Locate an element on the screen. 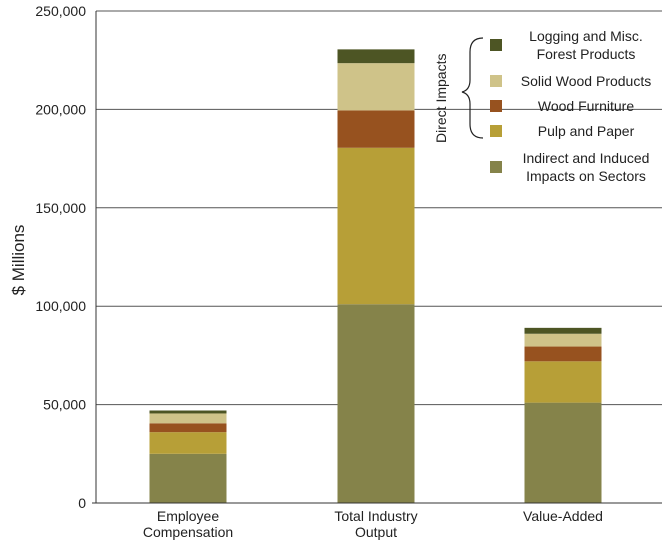 Image resolution: width=666 pixels, height=542 pixels. legend-label: Forest Products is located at coordinates (586, 54).